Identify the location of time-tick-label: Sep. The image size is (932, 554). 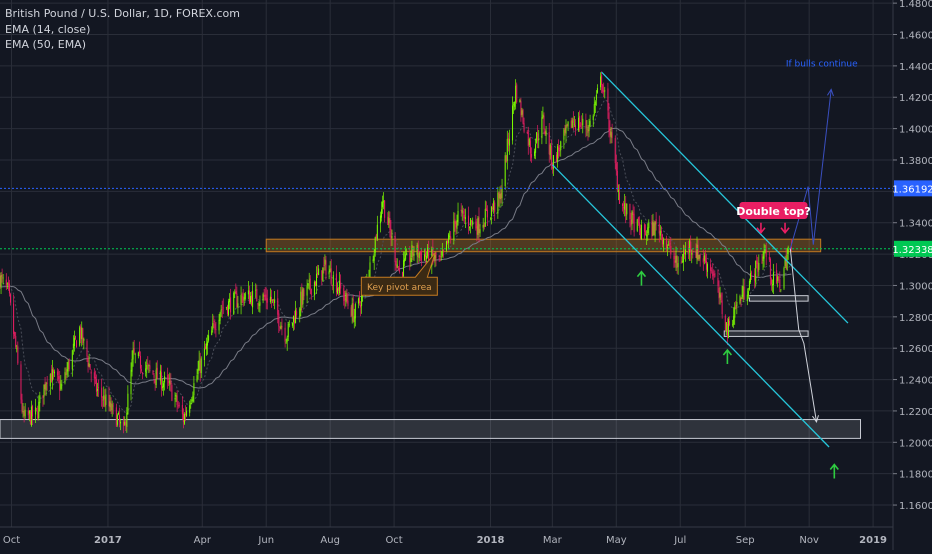
(745, 540).